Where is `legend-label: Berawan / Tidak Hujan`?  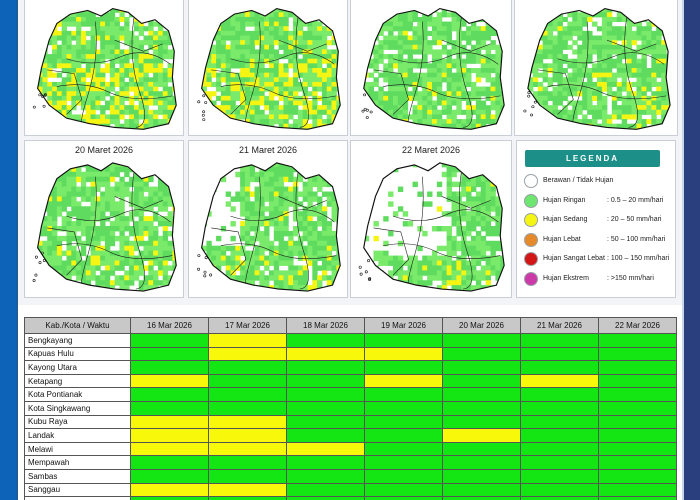
legend-label: Berawan / Tidak Hujan is located at coordinates (578, 180).